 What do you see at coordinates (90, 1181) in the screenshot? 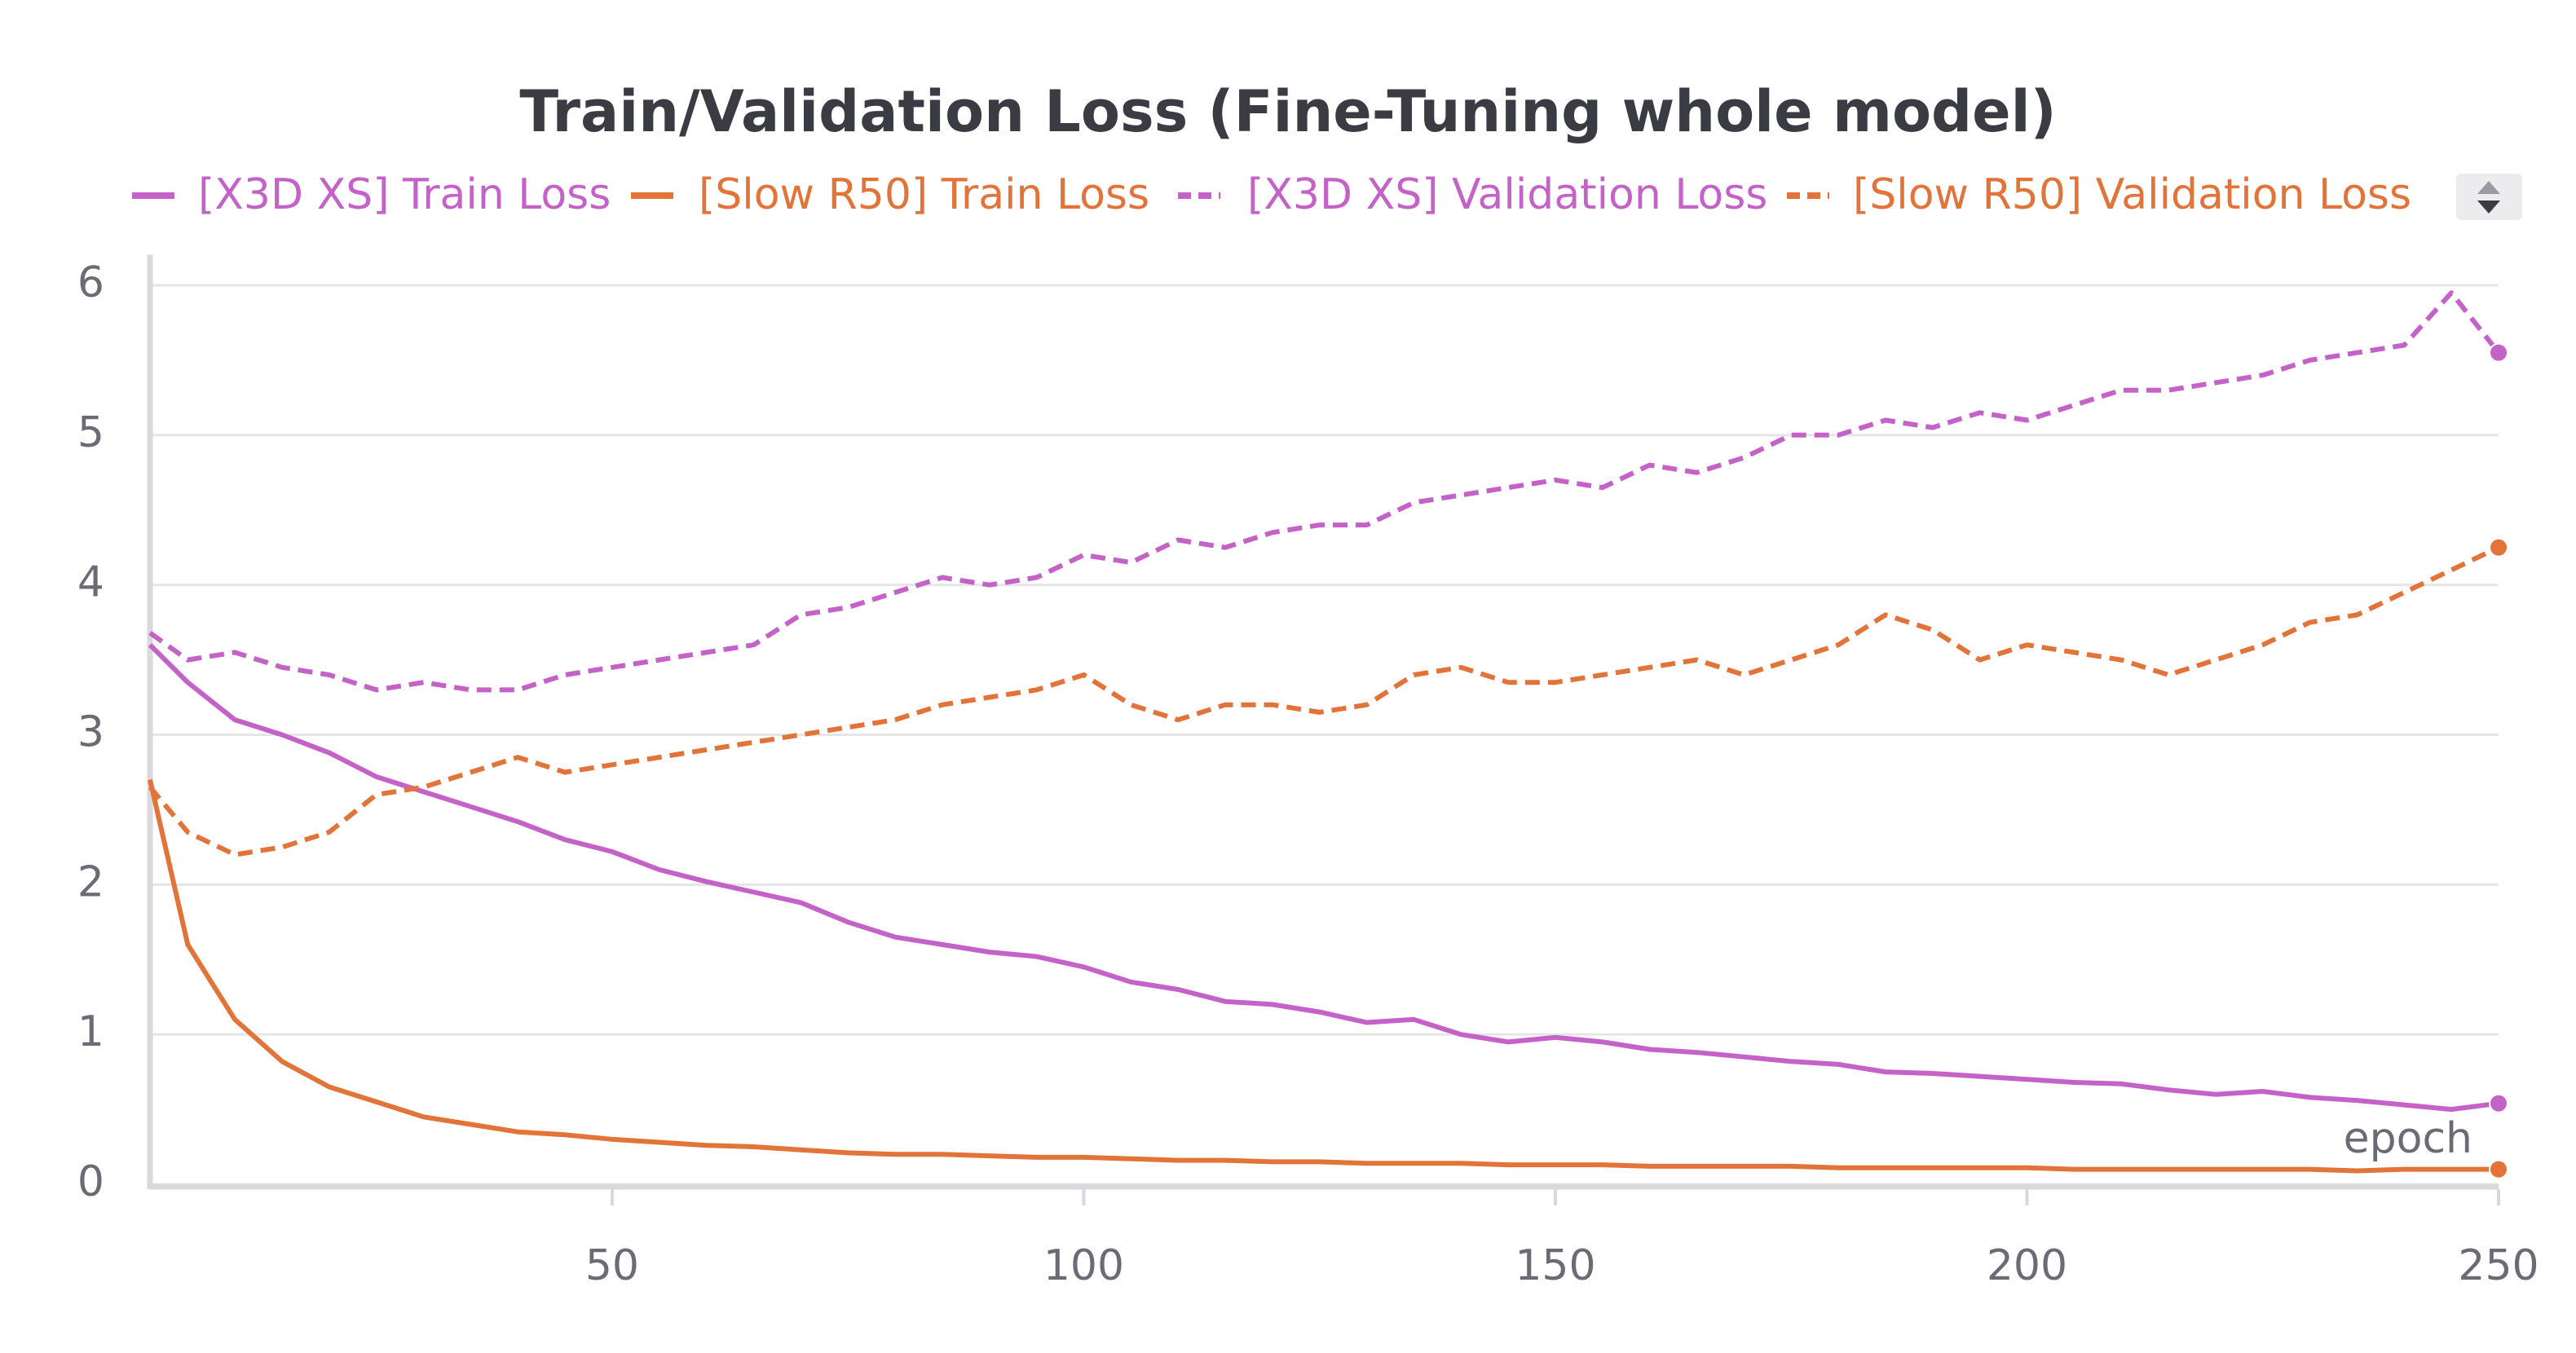
I see `y-tick-label: 0` at bounding box center [90, 1181].